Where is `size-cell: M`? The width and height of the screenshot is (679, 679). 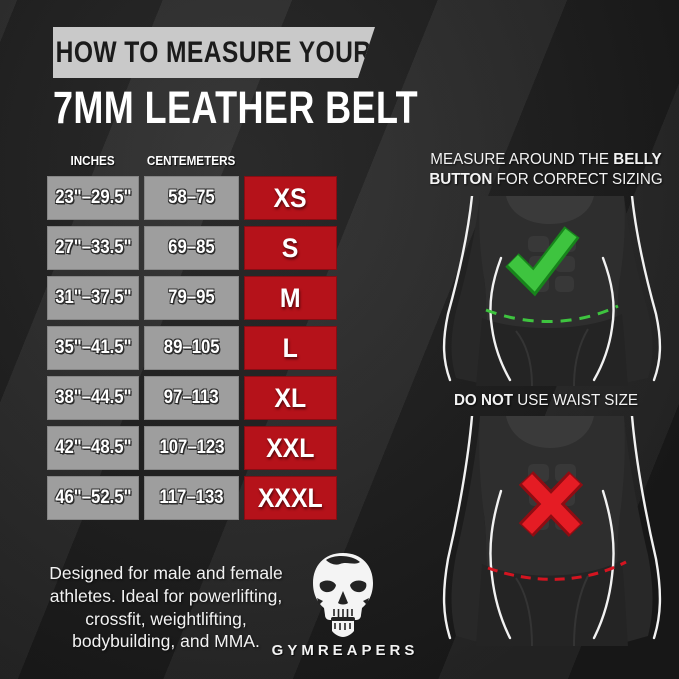
size-cell: M is located at coordinates (290, 298).